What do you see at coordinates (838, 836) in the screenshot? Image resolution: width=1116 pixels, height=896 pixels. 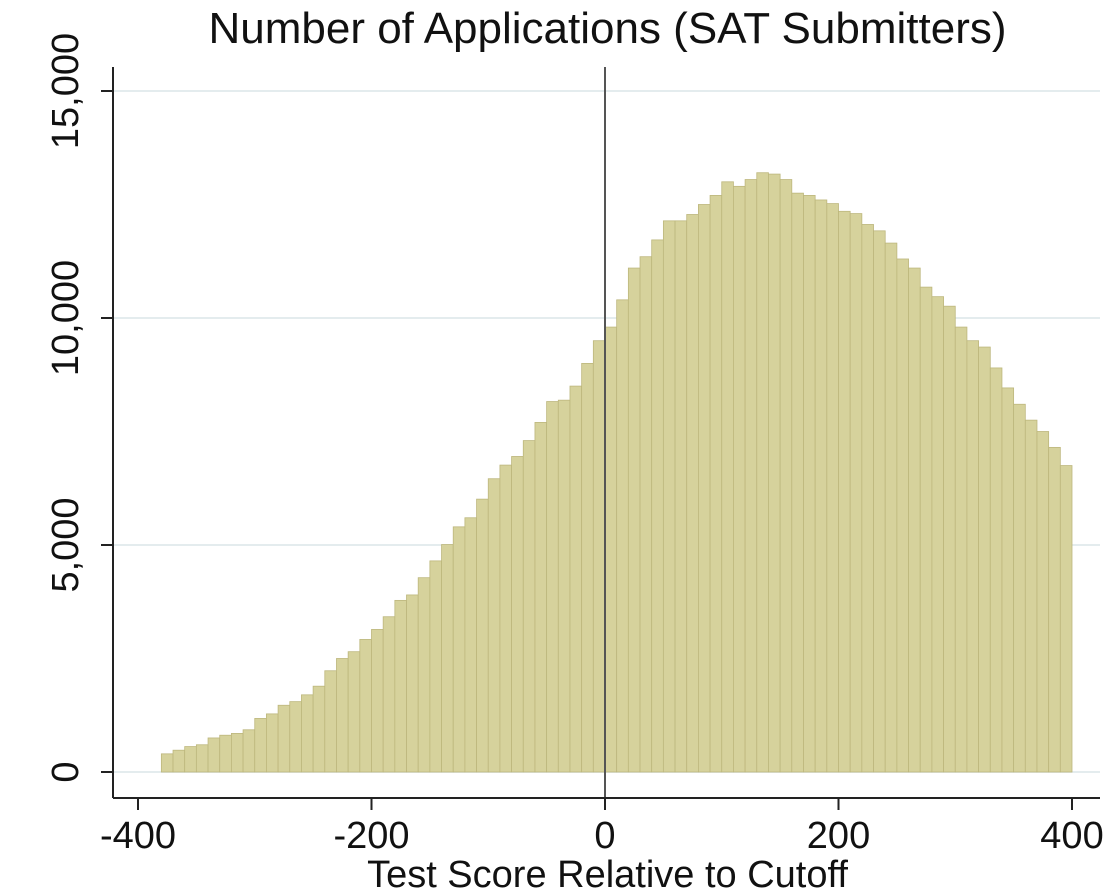 I see `x-tick-label: 200` at bounding box center [838, 836].